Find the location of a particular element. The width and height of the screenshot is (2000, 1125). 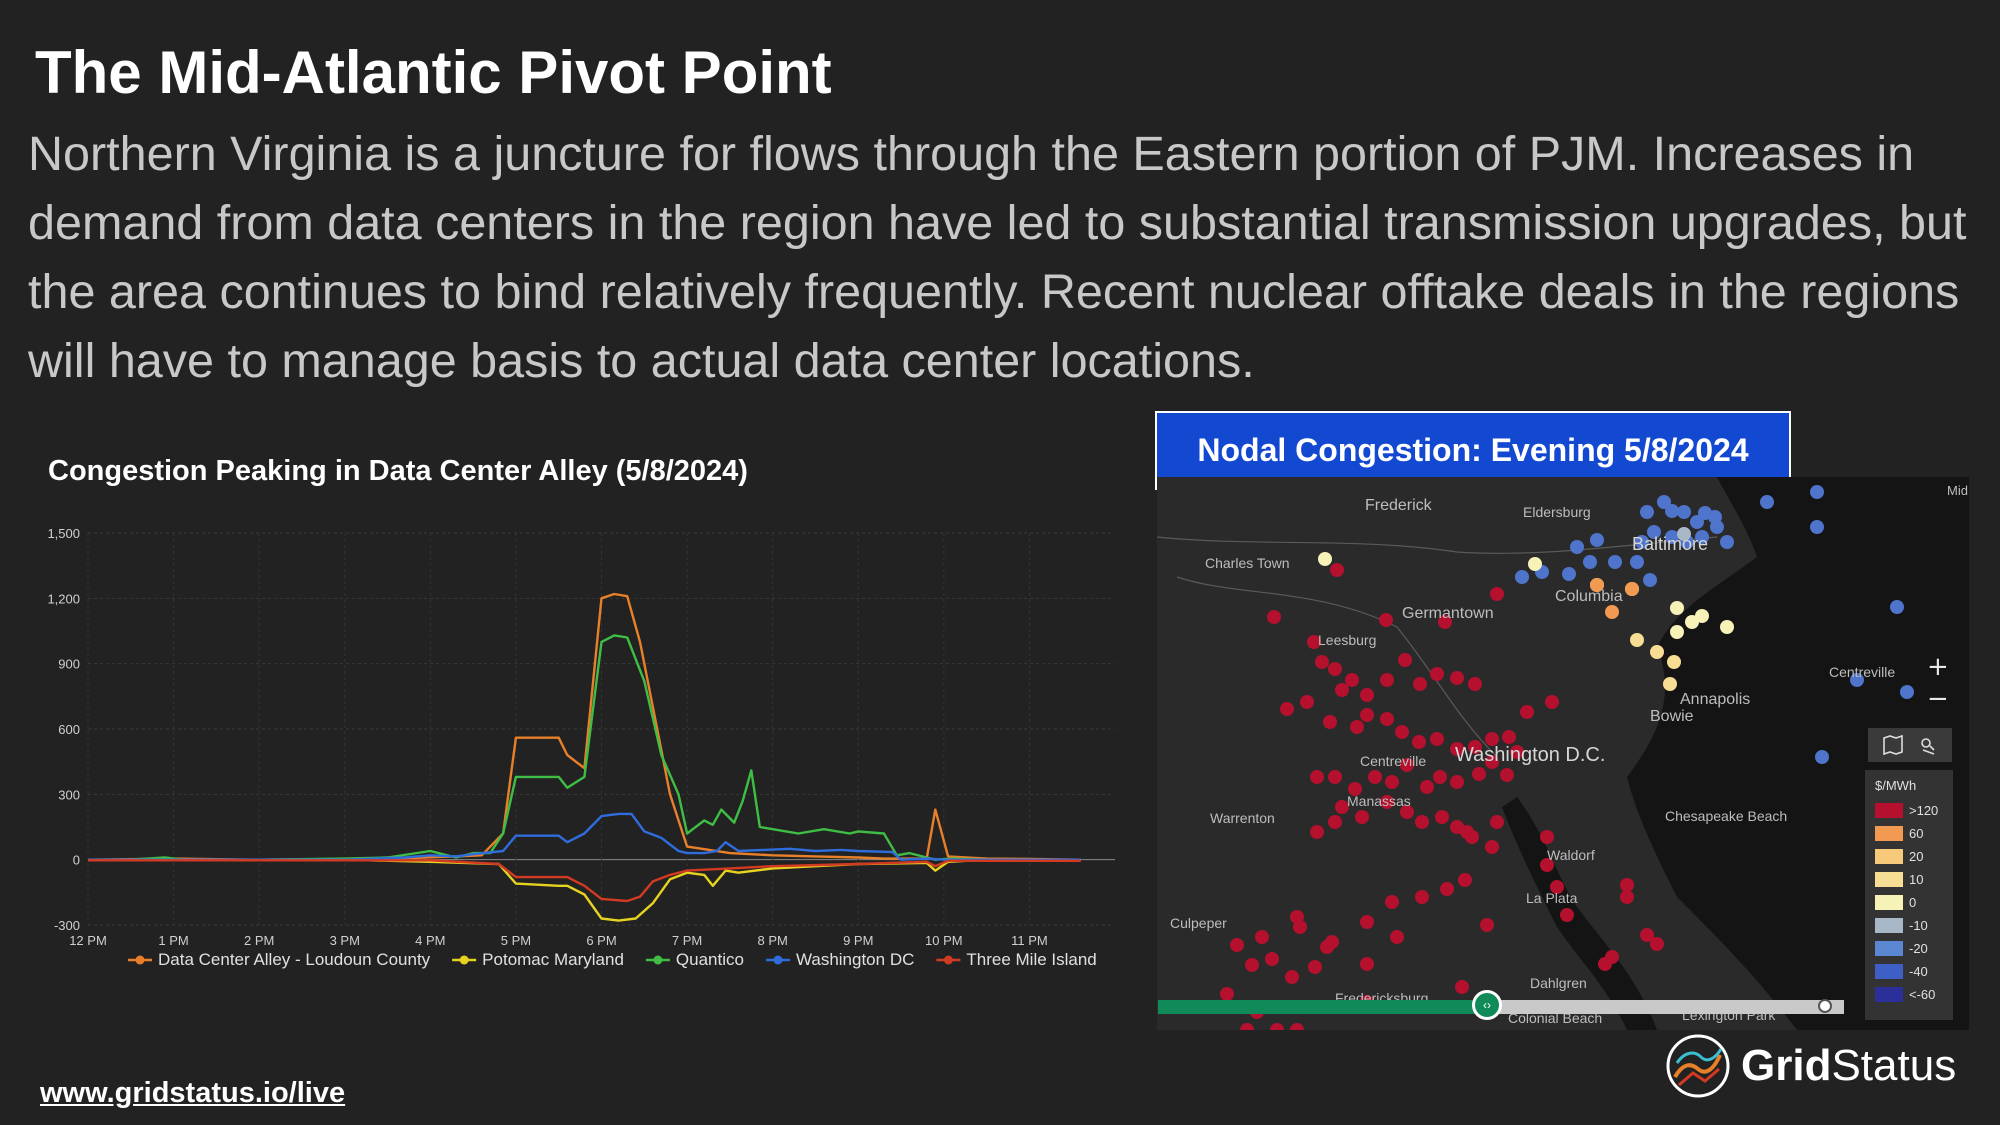

time-slider-progress is located at coordinates (1323, 1007).